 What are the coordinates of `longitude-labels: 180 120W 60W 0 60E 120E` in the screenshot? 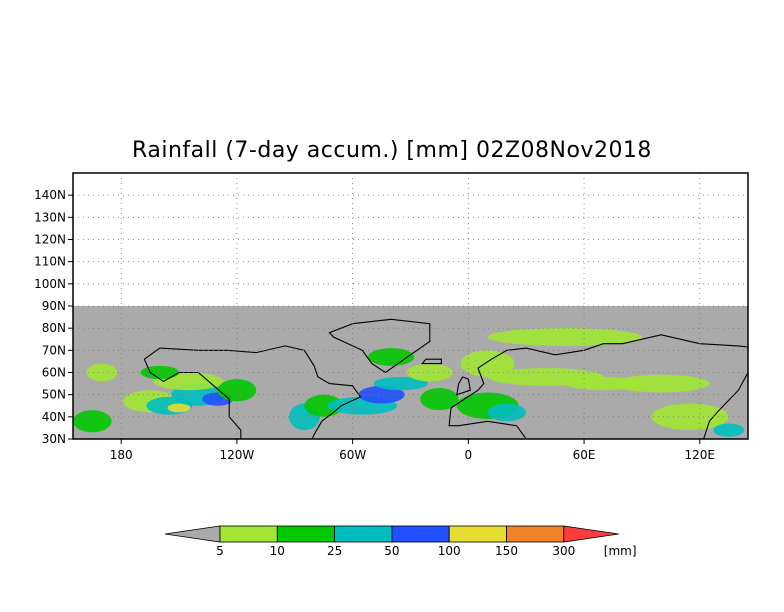 It's located at (412, 450).